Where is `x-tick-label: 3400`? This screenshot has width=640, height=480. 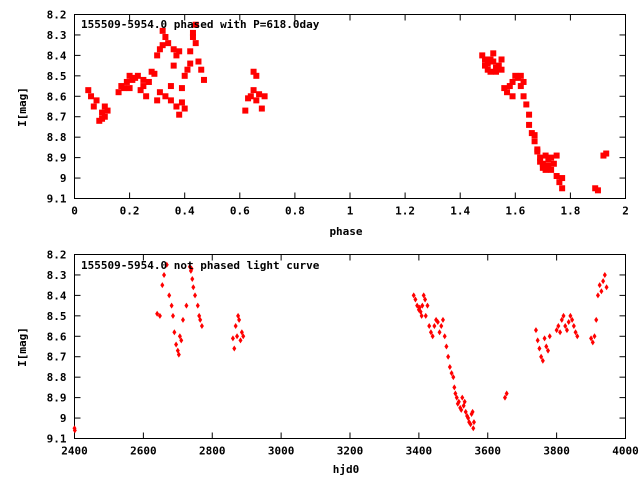
x-tick-label: 3400 is located at coordinates (419, 451).